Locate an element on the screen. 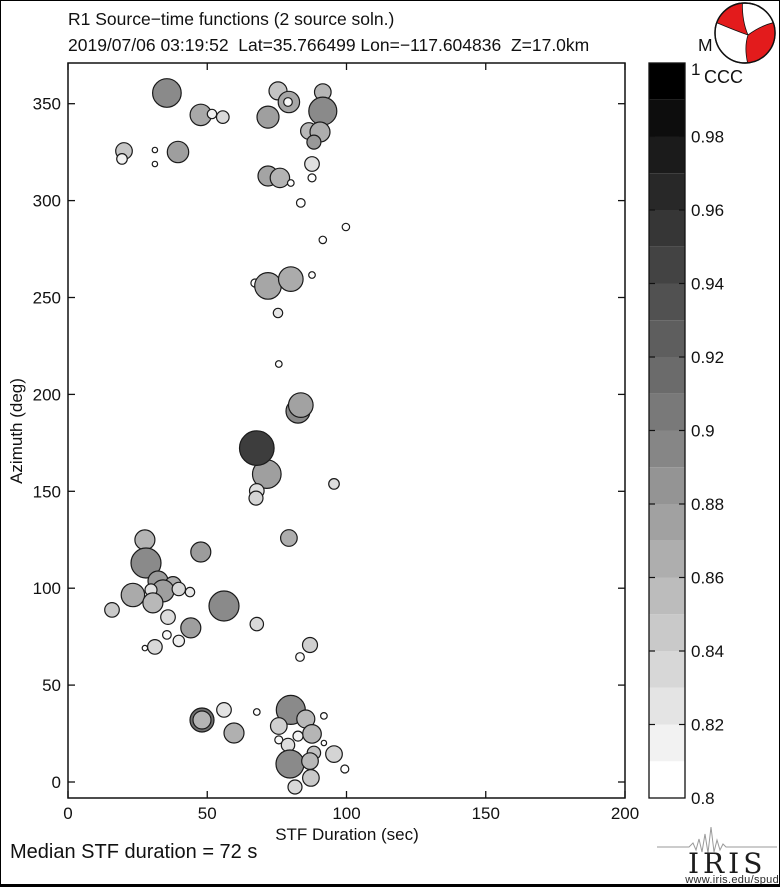  colorbar-title: CCC is located at coordinates (723, 77).